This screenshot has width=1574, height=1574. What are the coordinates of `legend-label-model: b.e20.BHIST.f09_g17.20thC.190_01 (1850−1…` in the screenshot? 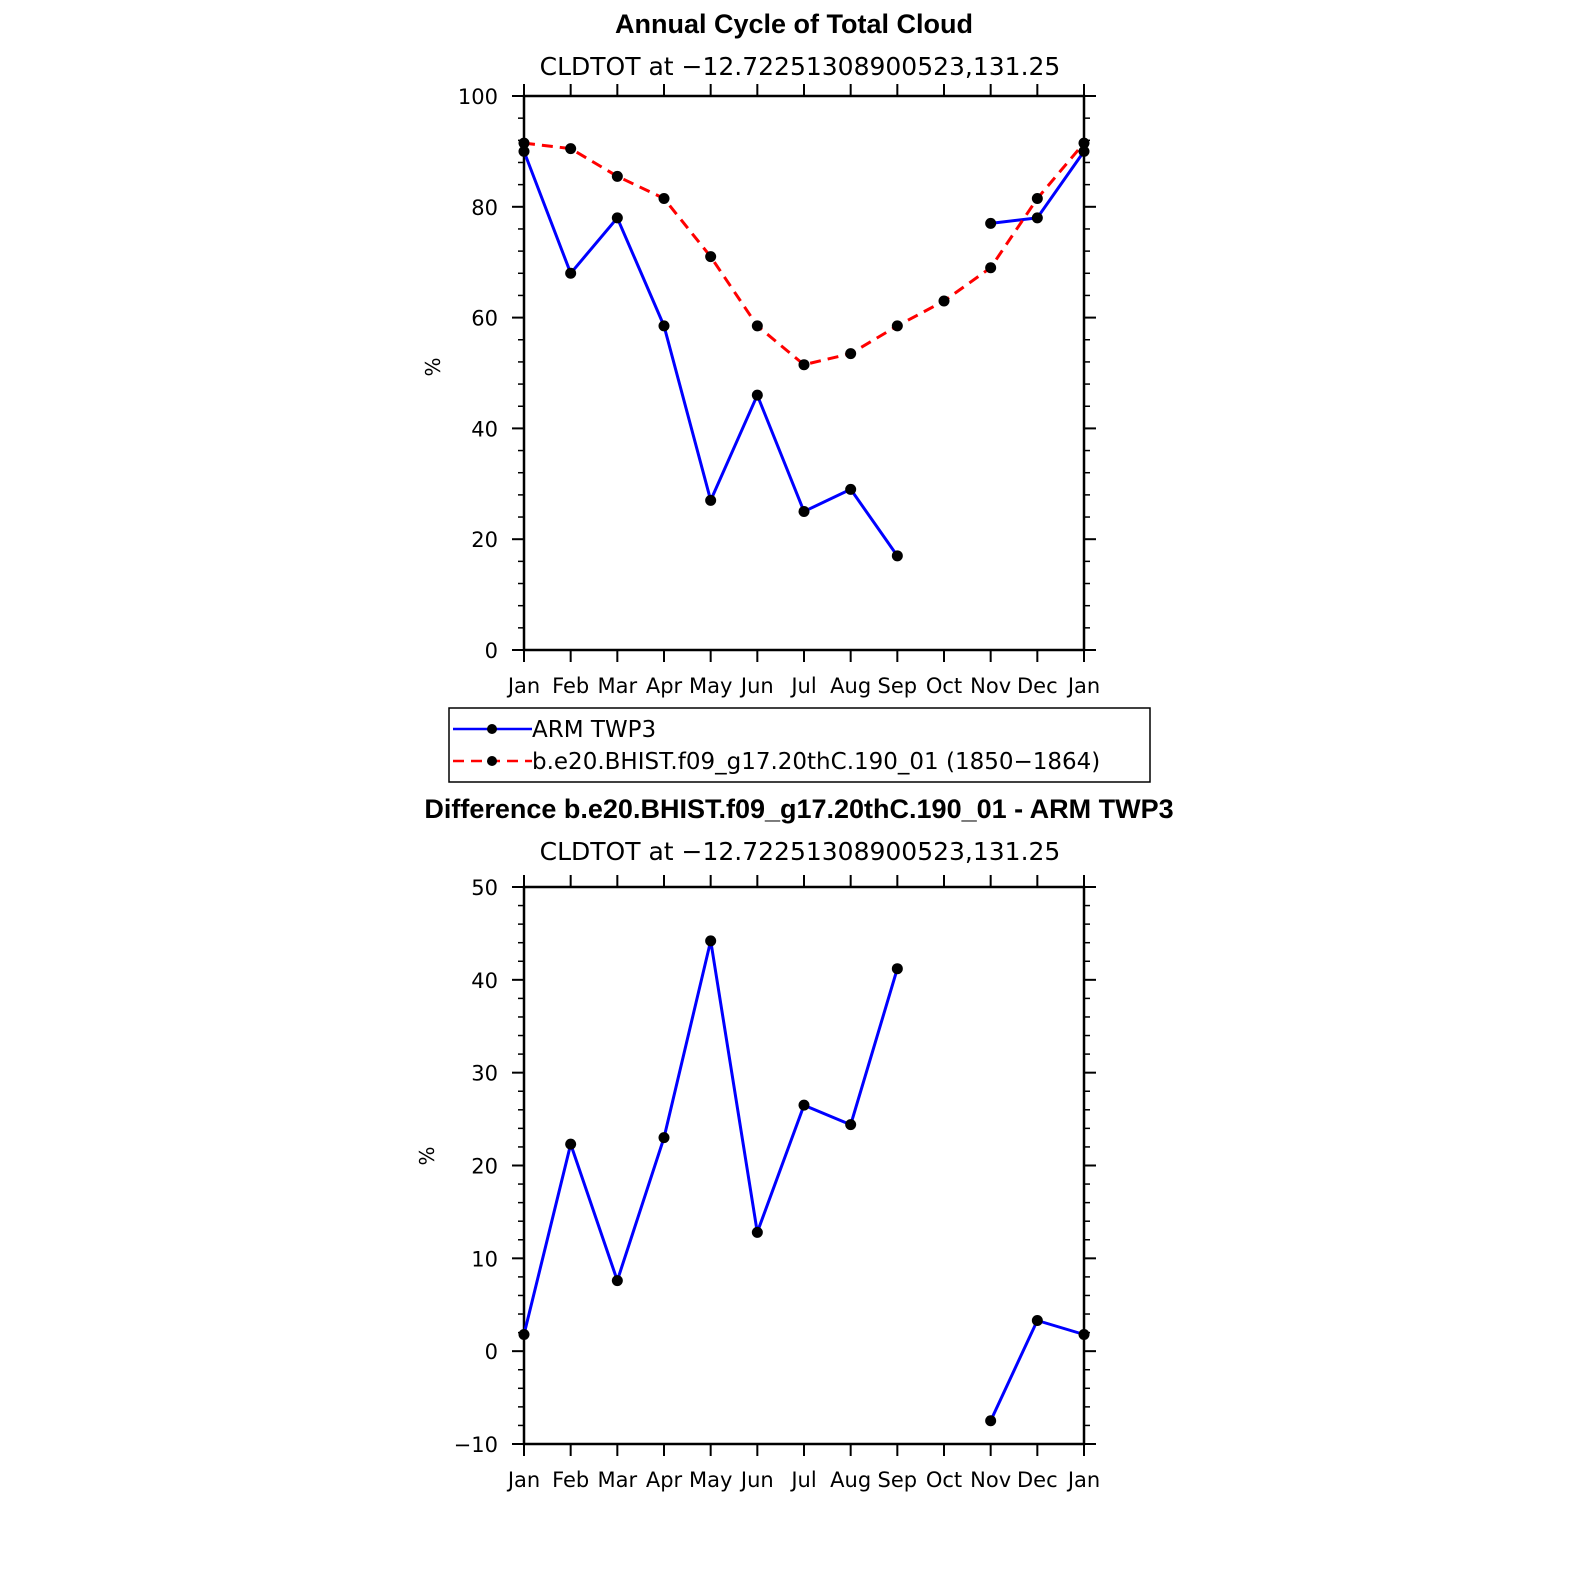 It's located at (816, 762).